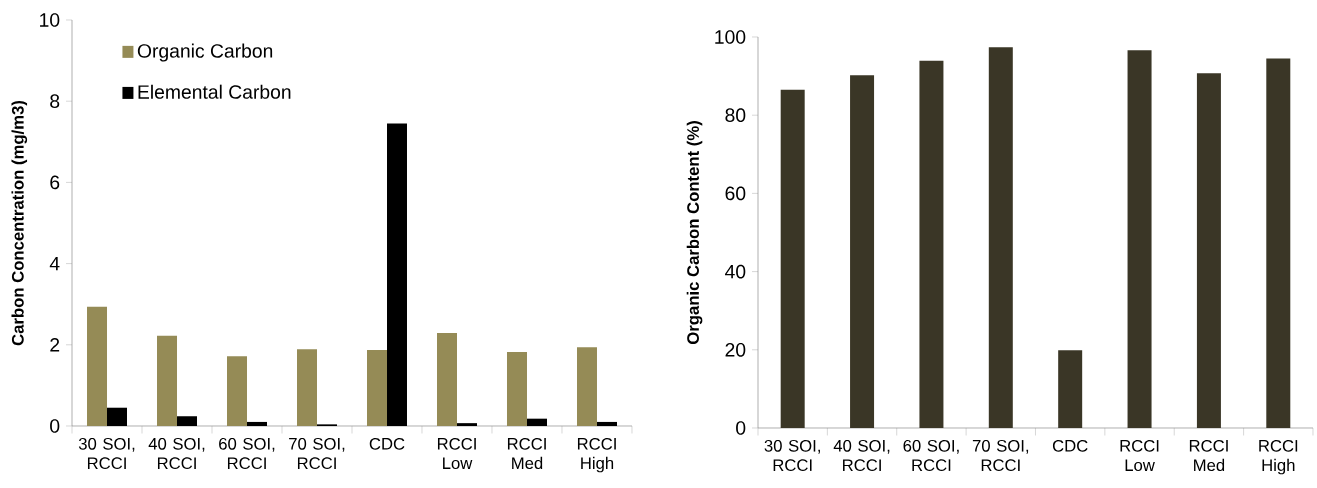 The image size is (1317, 488). What do you see at coordinates (214, 91) in the screenshot?
I see `legend-label: Elemental Carbon` at bounding box center [214, 91].